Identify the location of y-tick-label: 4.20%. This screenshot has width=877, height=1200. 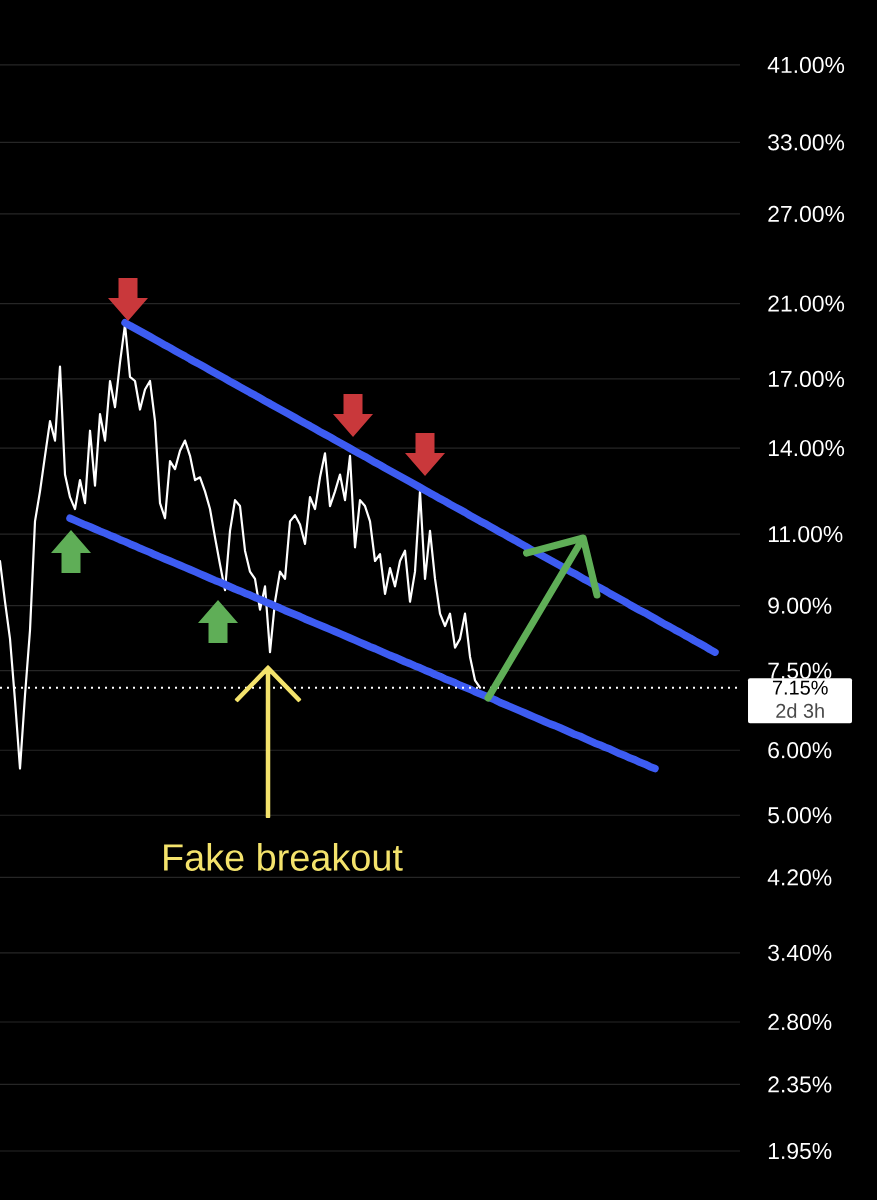
(799, 877).